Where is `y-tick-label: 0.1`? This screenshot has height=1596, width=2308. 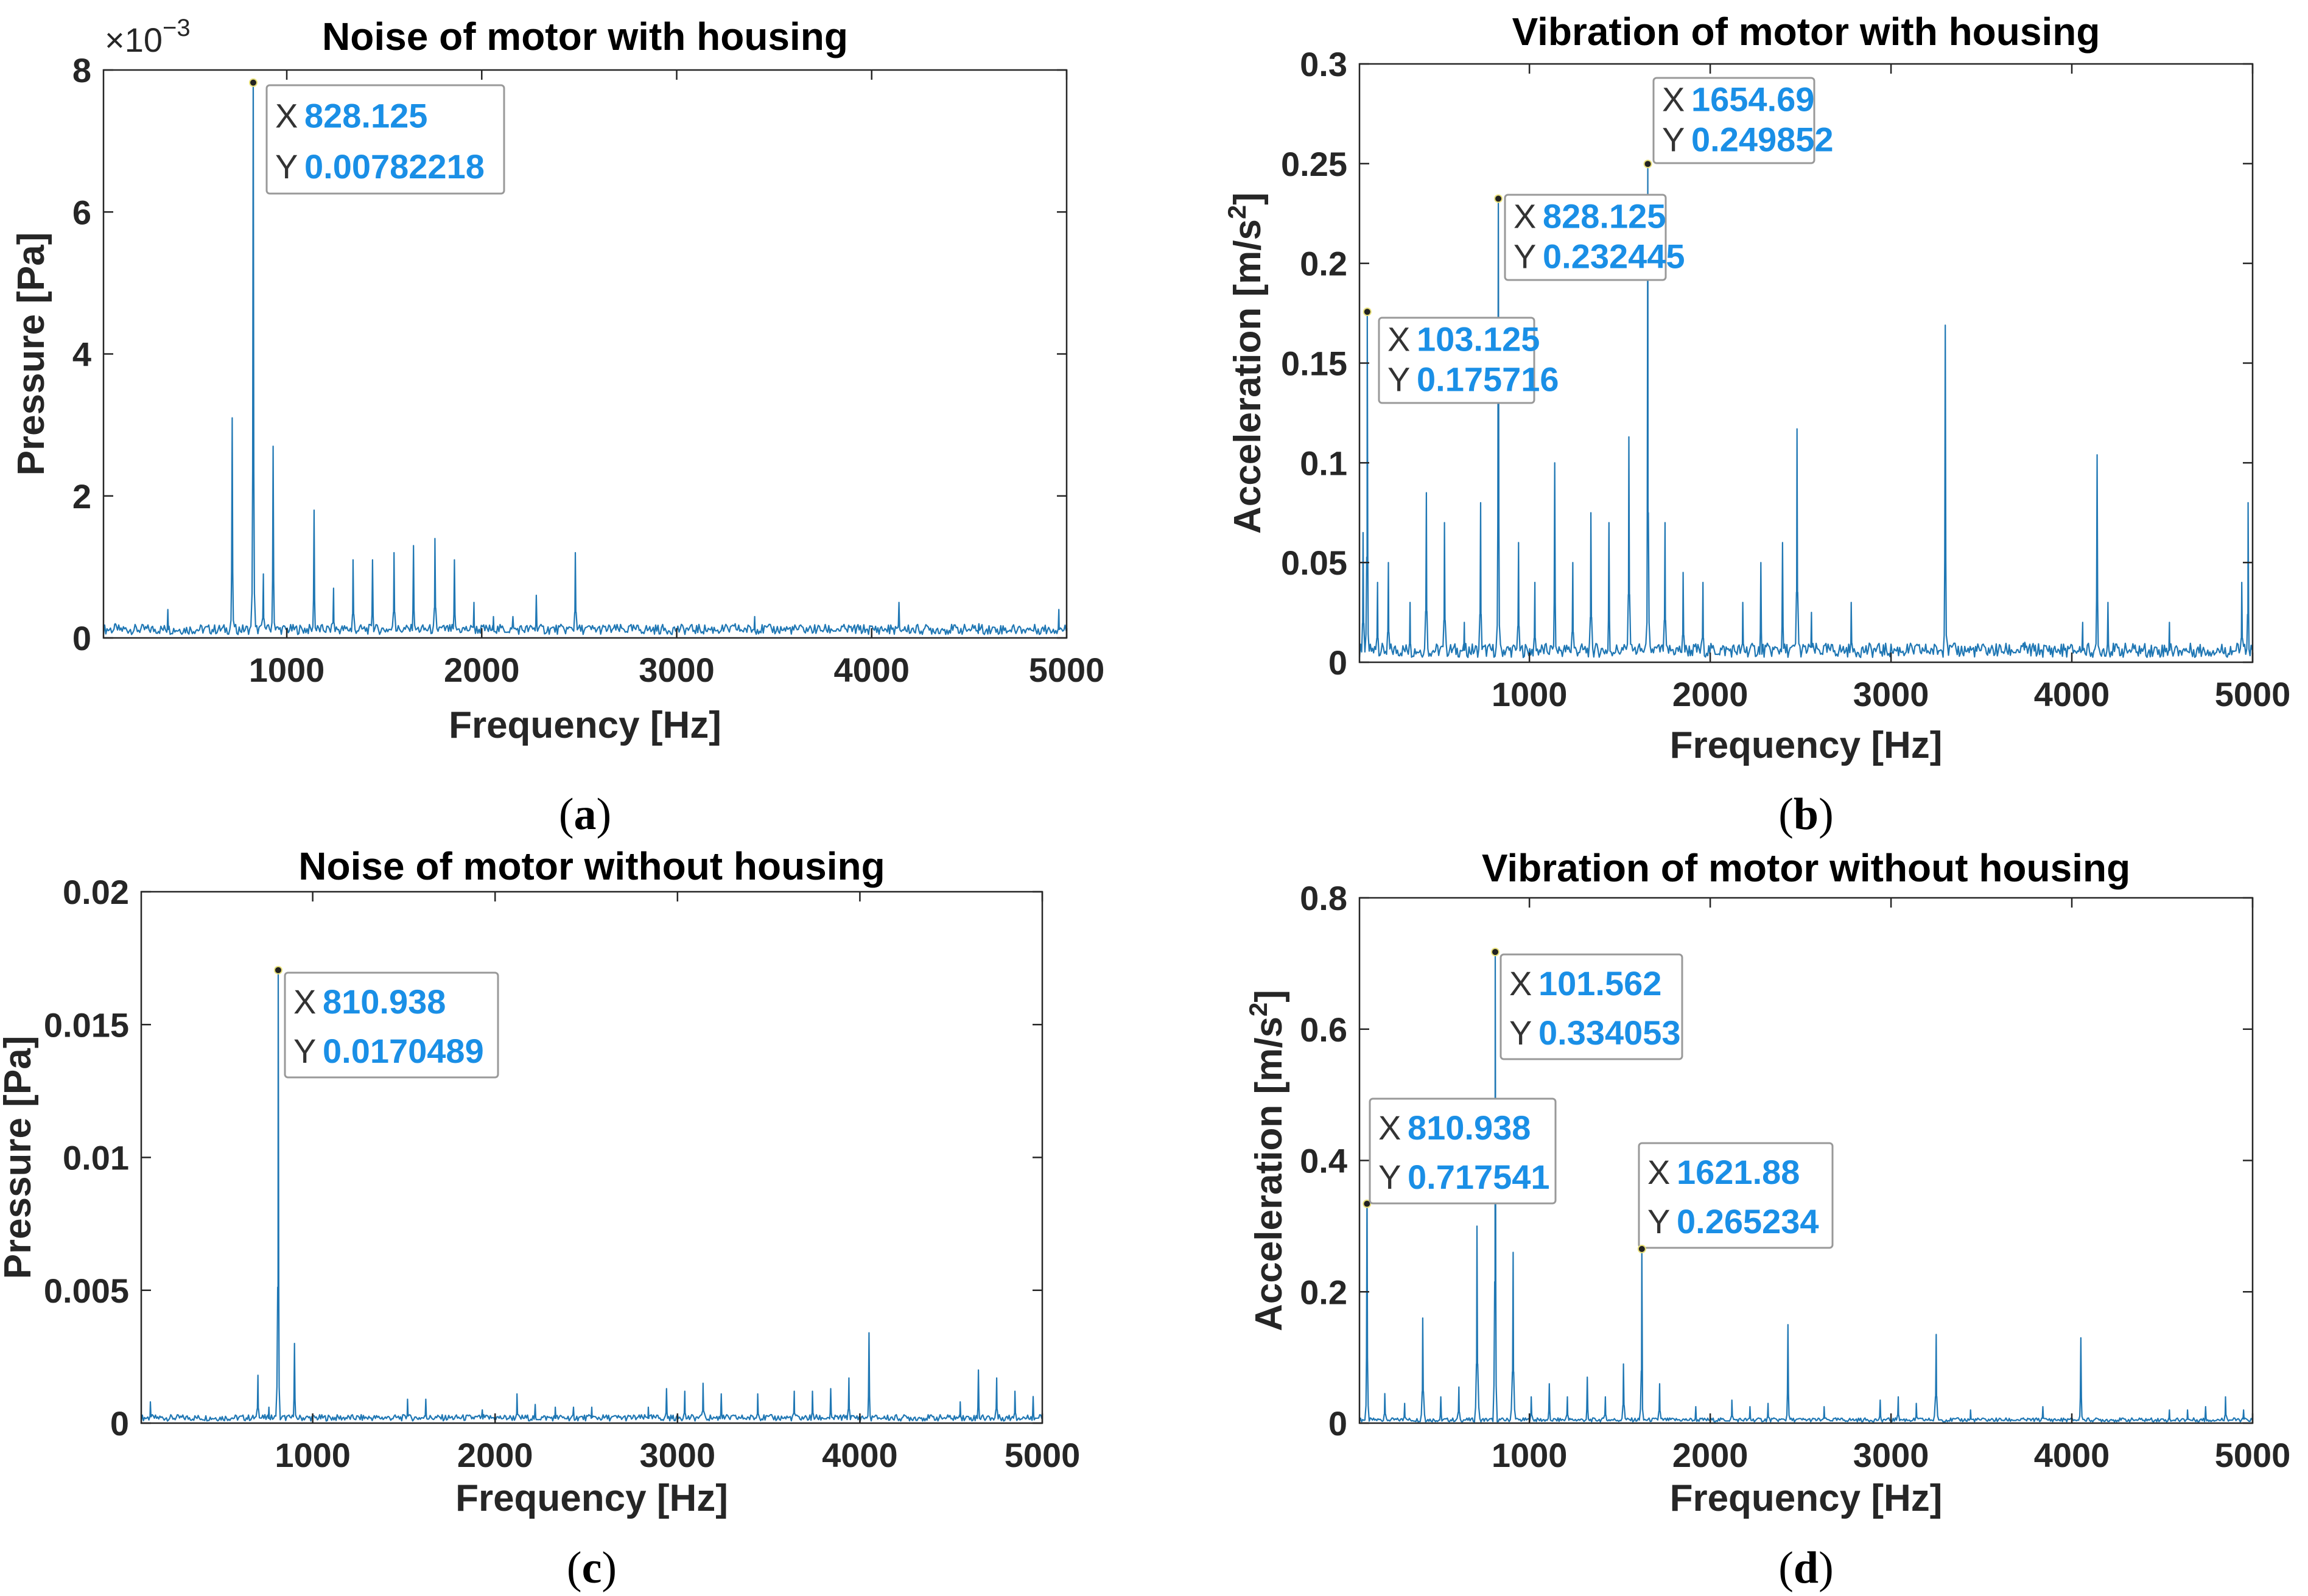 y-tick-label: 0.1 is located at coordinates (1323, 463).